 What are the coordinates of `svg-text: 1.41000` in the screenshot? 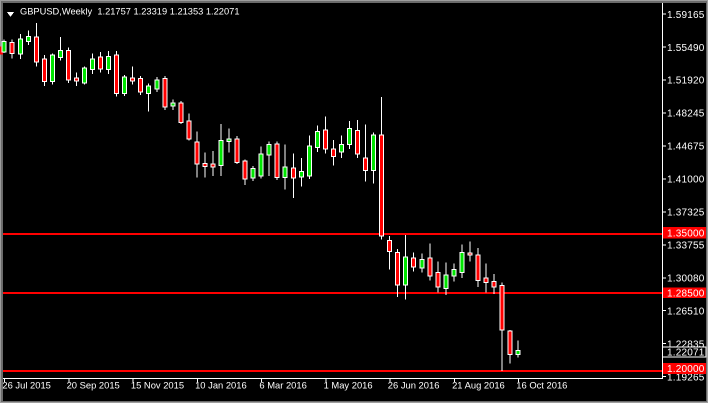 It's located at (686, 180).